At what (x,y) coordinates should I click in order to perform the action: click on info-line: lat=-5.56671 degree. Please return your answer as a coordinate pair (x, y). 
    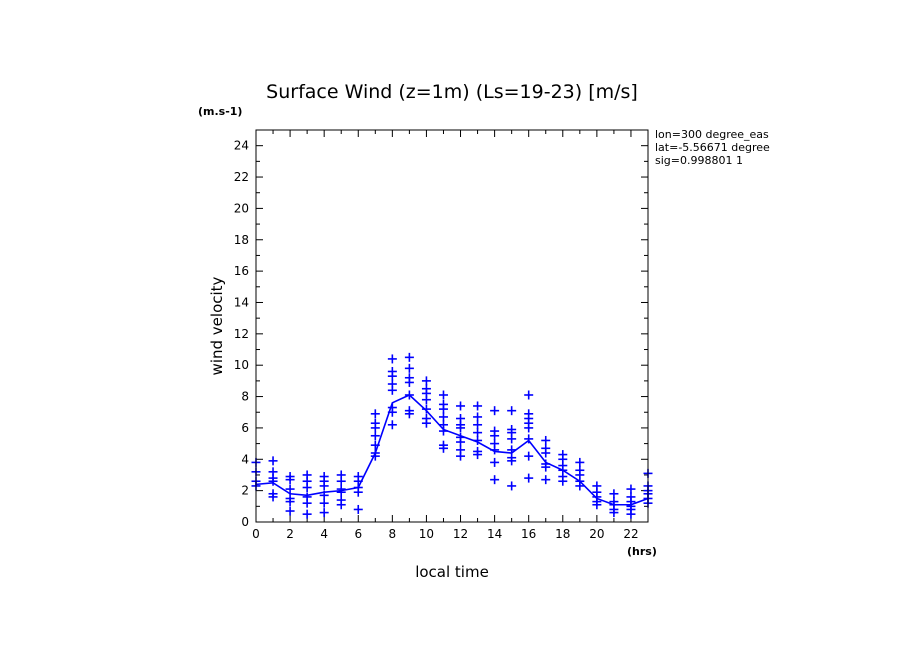
    Looking at the image, I should click on (712, 147).